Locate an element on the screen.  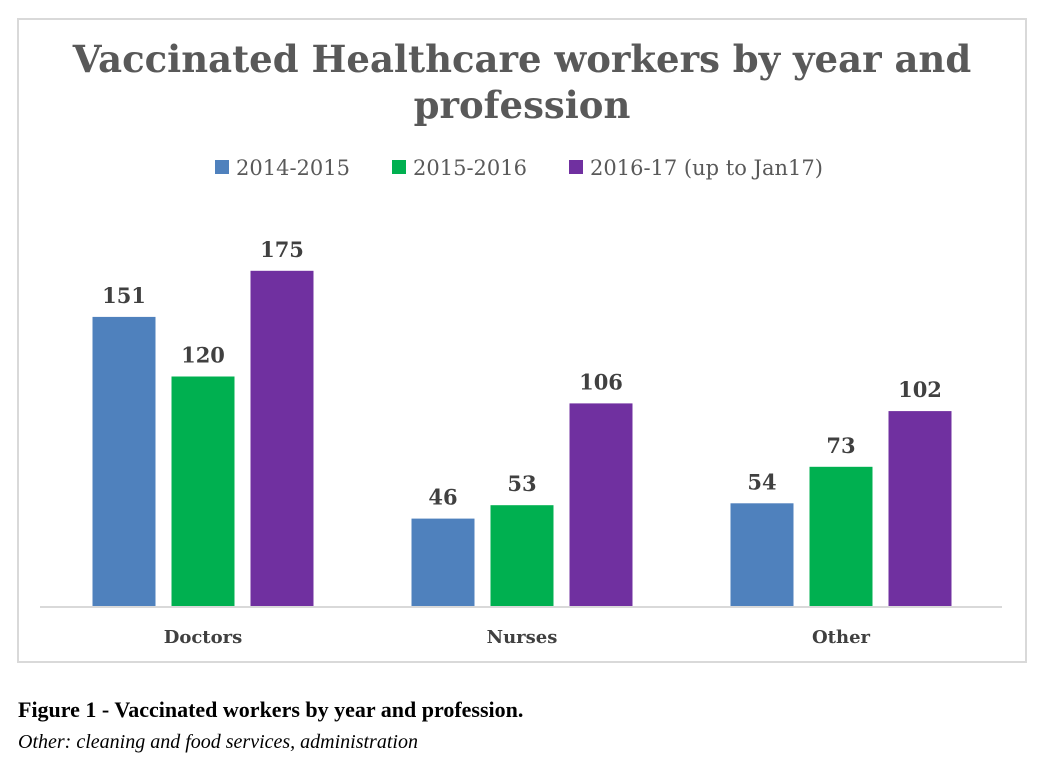
category-label-doctors: Doctors is located at coordinates (203, 637).